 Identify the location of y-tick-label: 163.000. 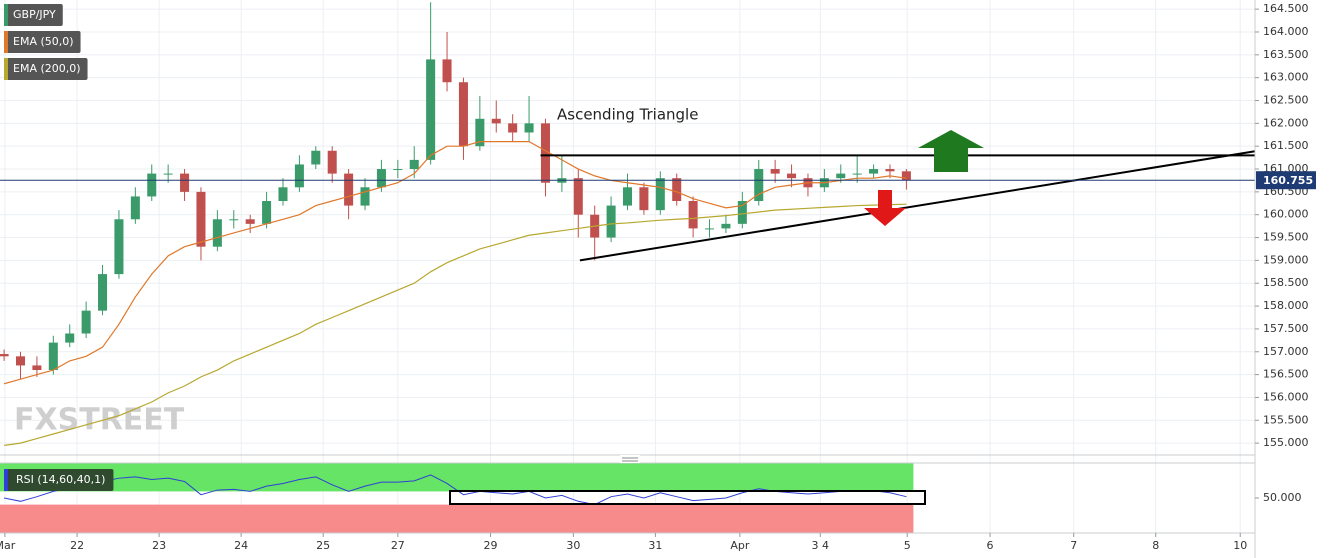
(1286, 77).